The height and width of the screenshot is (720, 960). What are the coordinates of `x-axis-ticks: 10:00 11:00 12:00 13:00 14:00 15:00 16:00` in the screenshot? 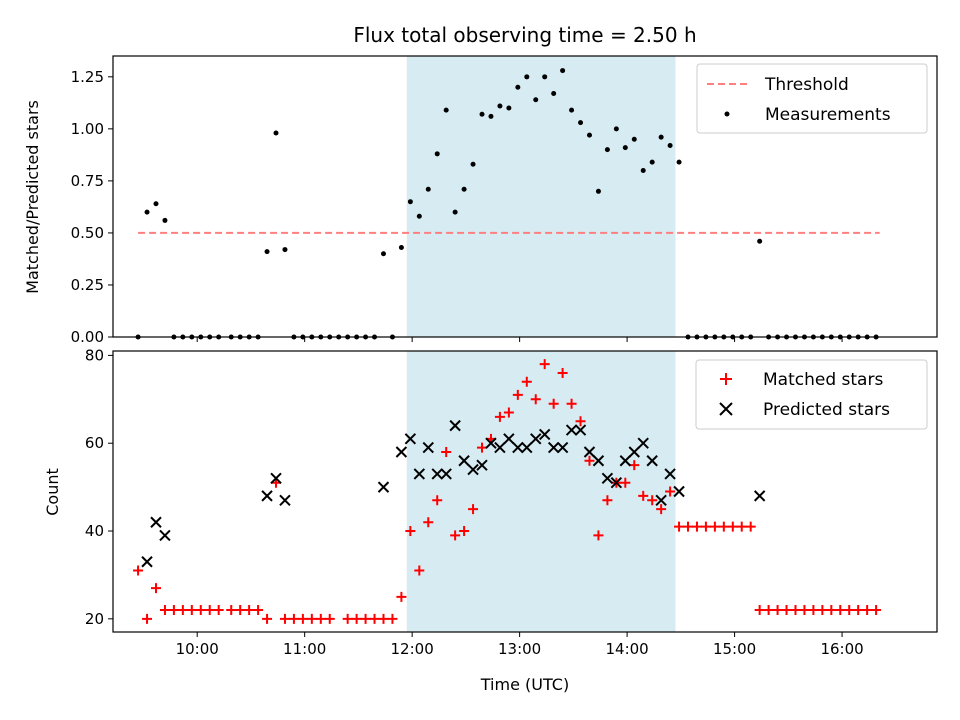 It's located at (520, 645).